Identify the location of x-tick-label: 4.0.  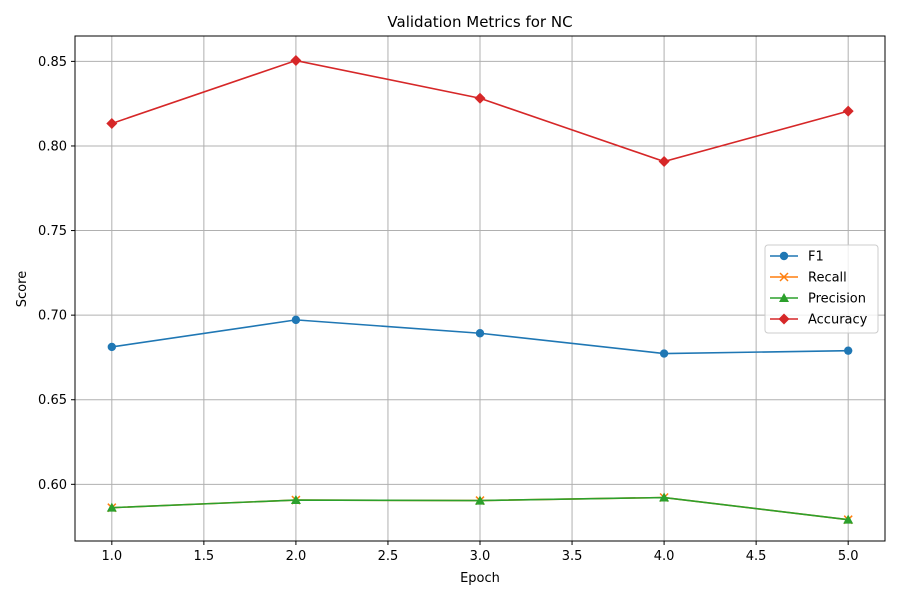
(664, 556).